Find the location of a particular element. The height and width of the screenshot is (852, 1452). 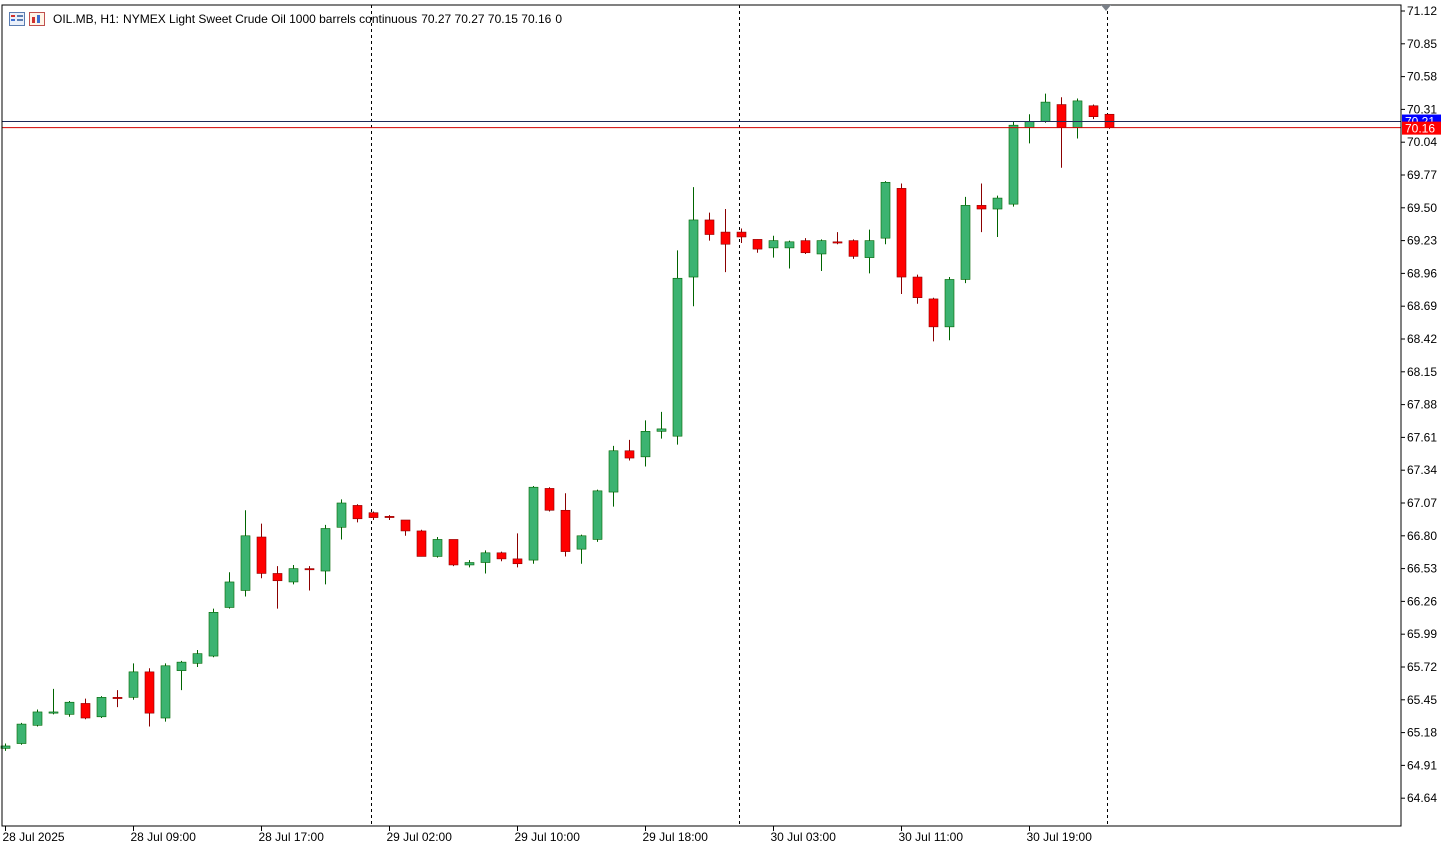

y-axis-tick-label: 69.77 is located at coordinates (1422, 175).